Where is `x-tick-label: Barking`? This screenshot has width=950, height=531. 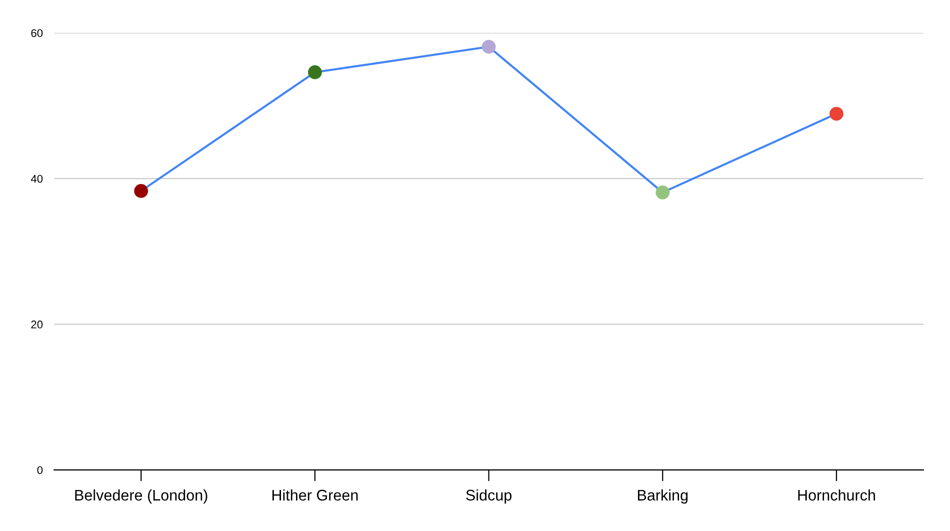 x-tick-label: Barking is located at coordinates (663, 496).